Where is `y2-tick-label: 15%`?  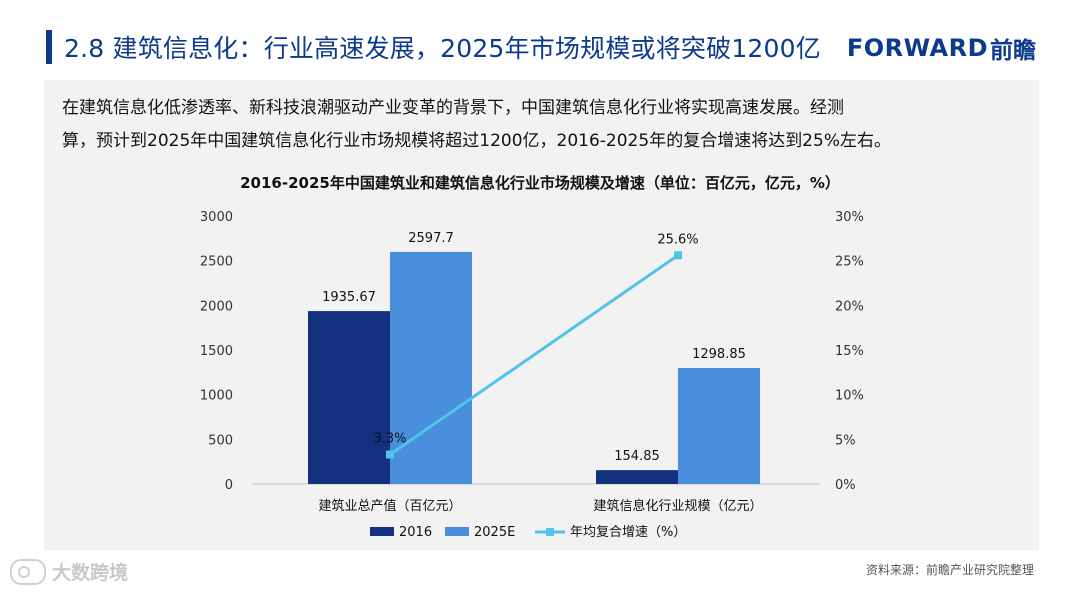 y2-tick-label: 15% is located at coordinates (849, 351).